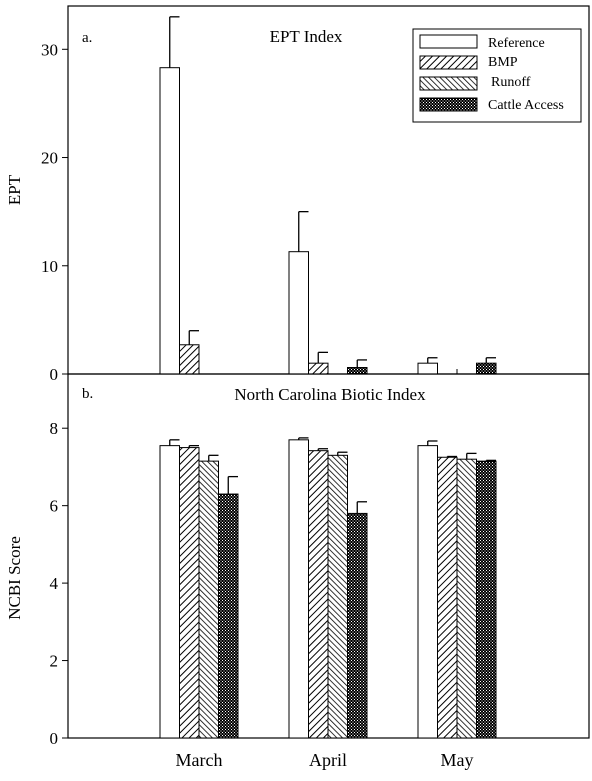  I want to click on bar-b-may-bmp, so click(447, 597).